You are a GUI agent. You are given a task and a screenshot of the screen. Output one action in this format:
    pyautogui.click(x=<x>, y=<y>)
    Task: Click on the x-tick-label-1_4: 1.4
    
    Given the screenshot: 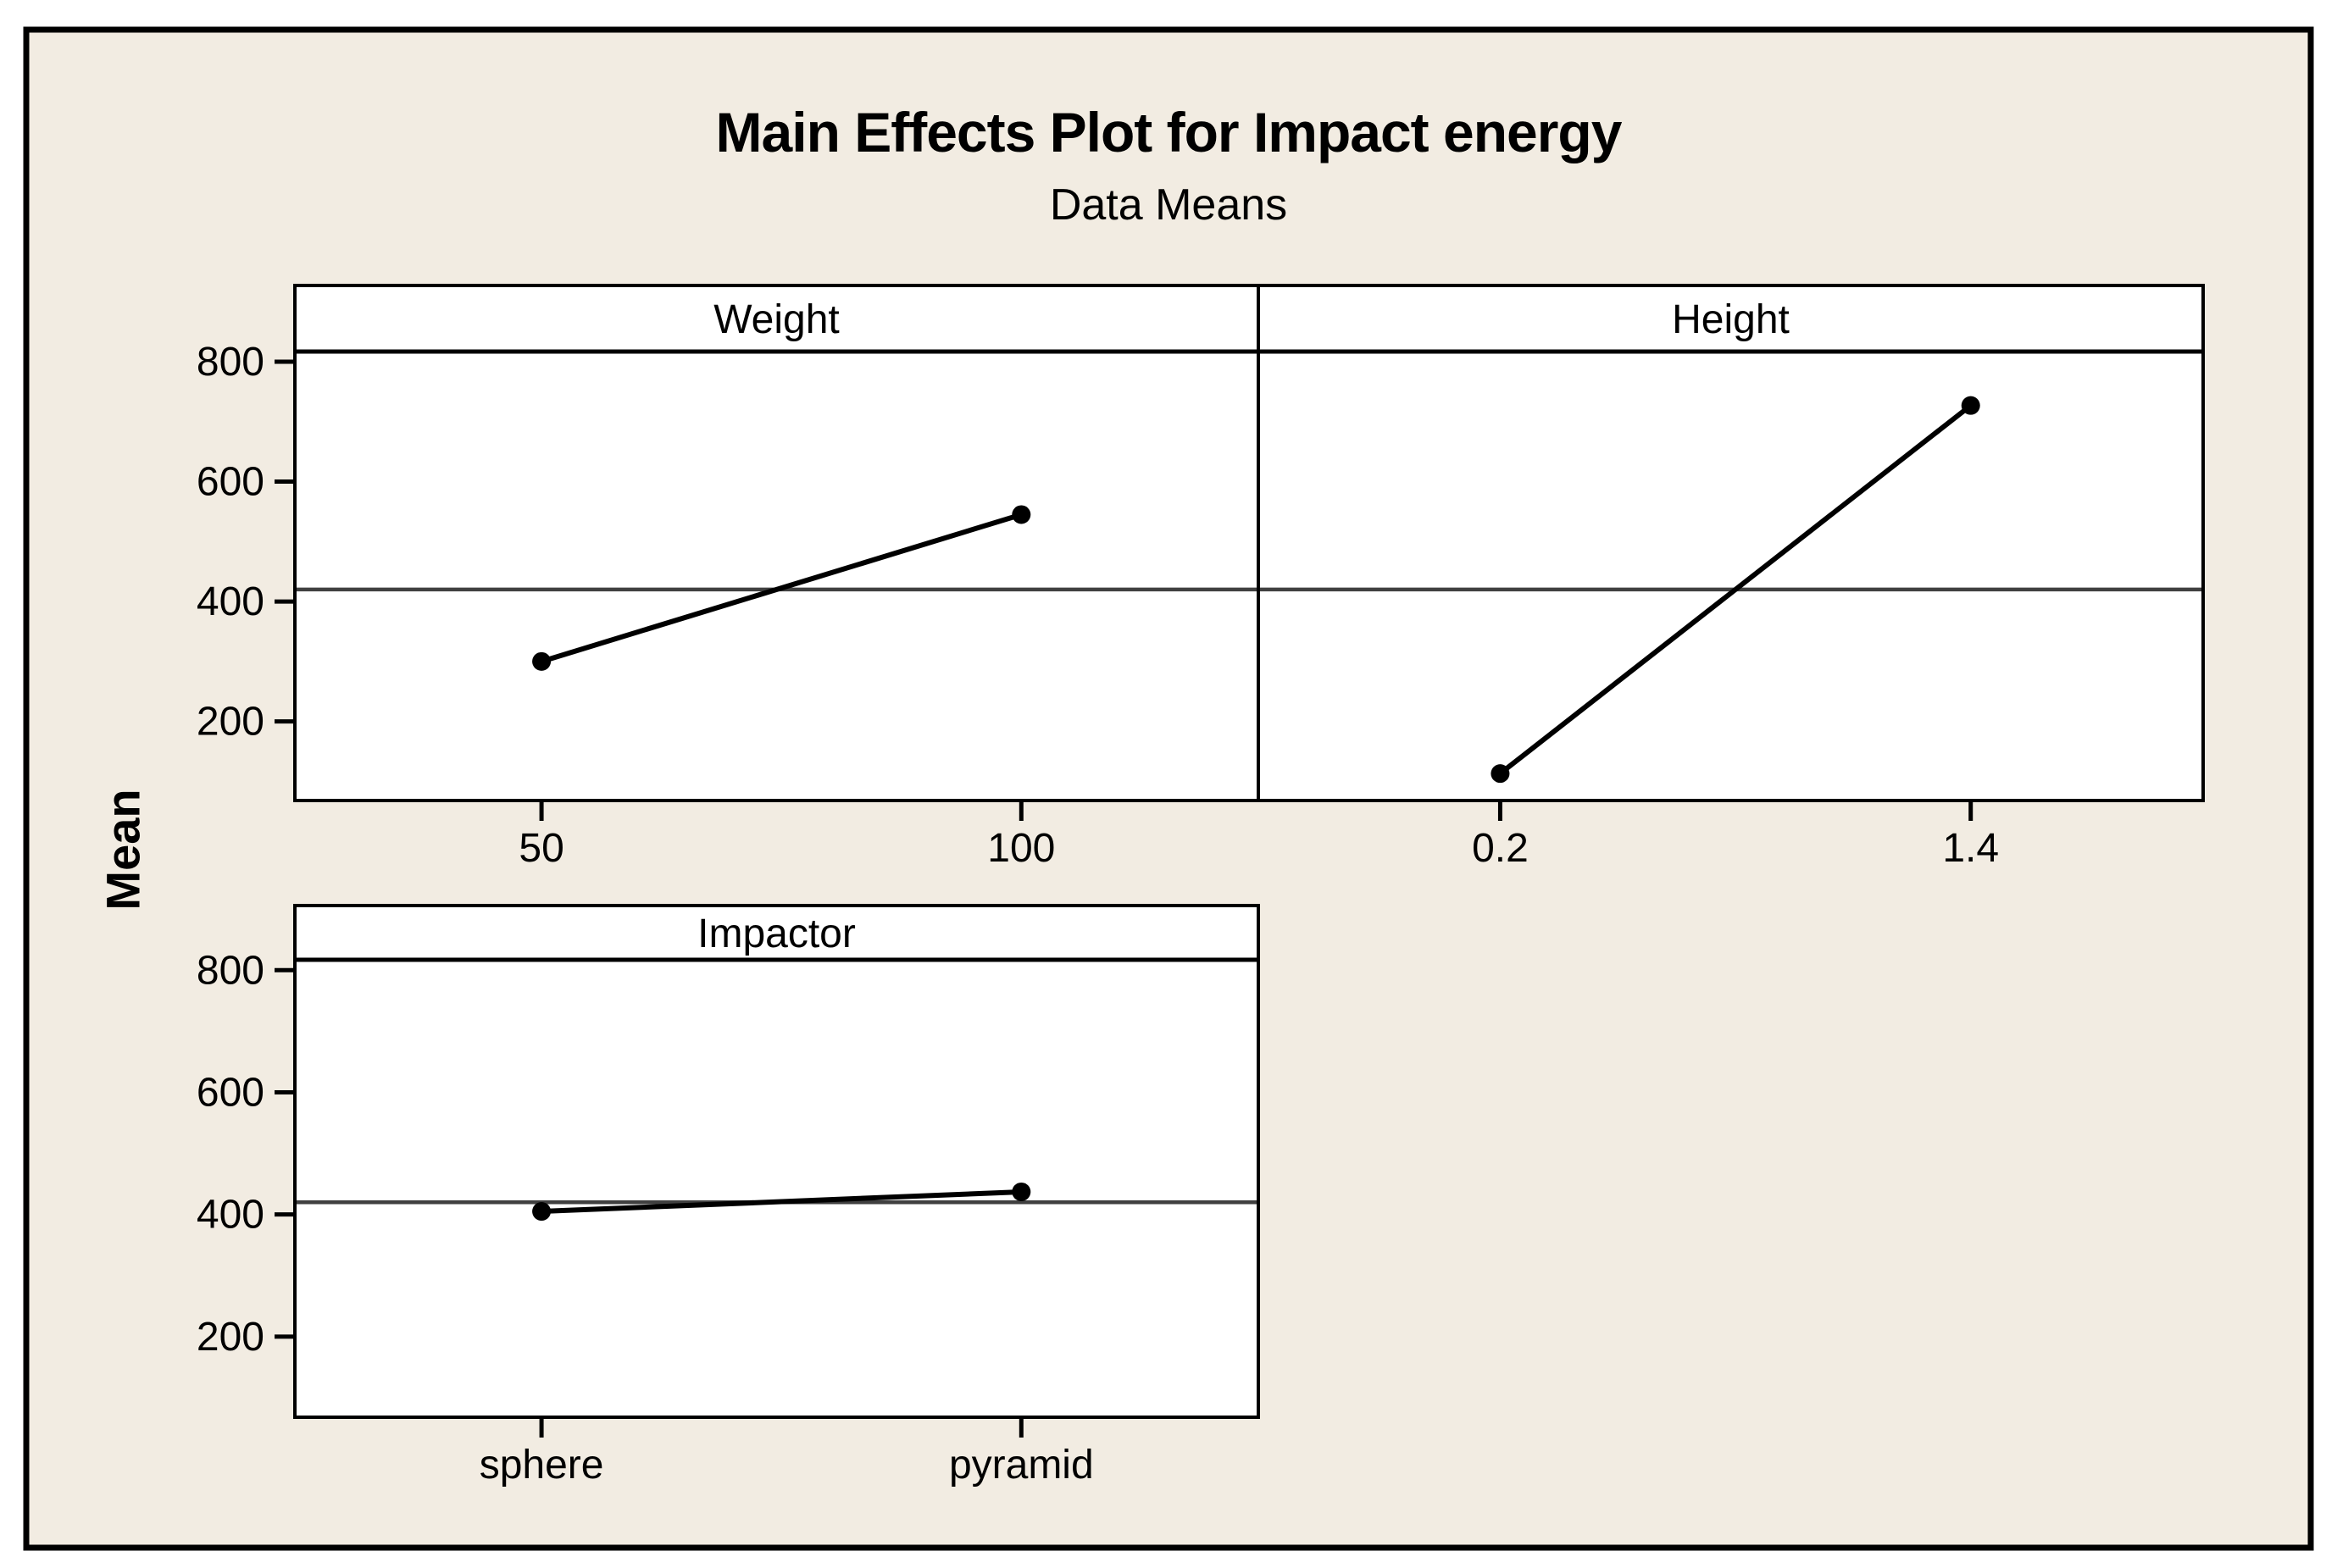 What is the action you would take?
    pyautogui.click(x=1970, y=848)
    